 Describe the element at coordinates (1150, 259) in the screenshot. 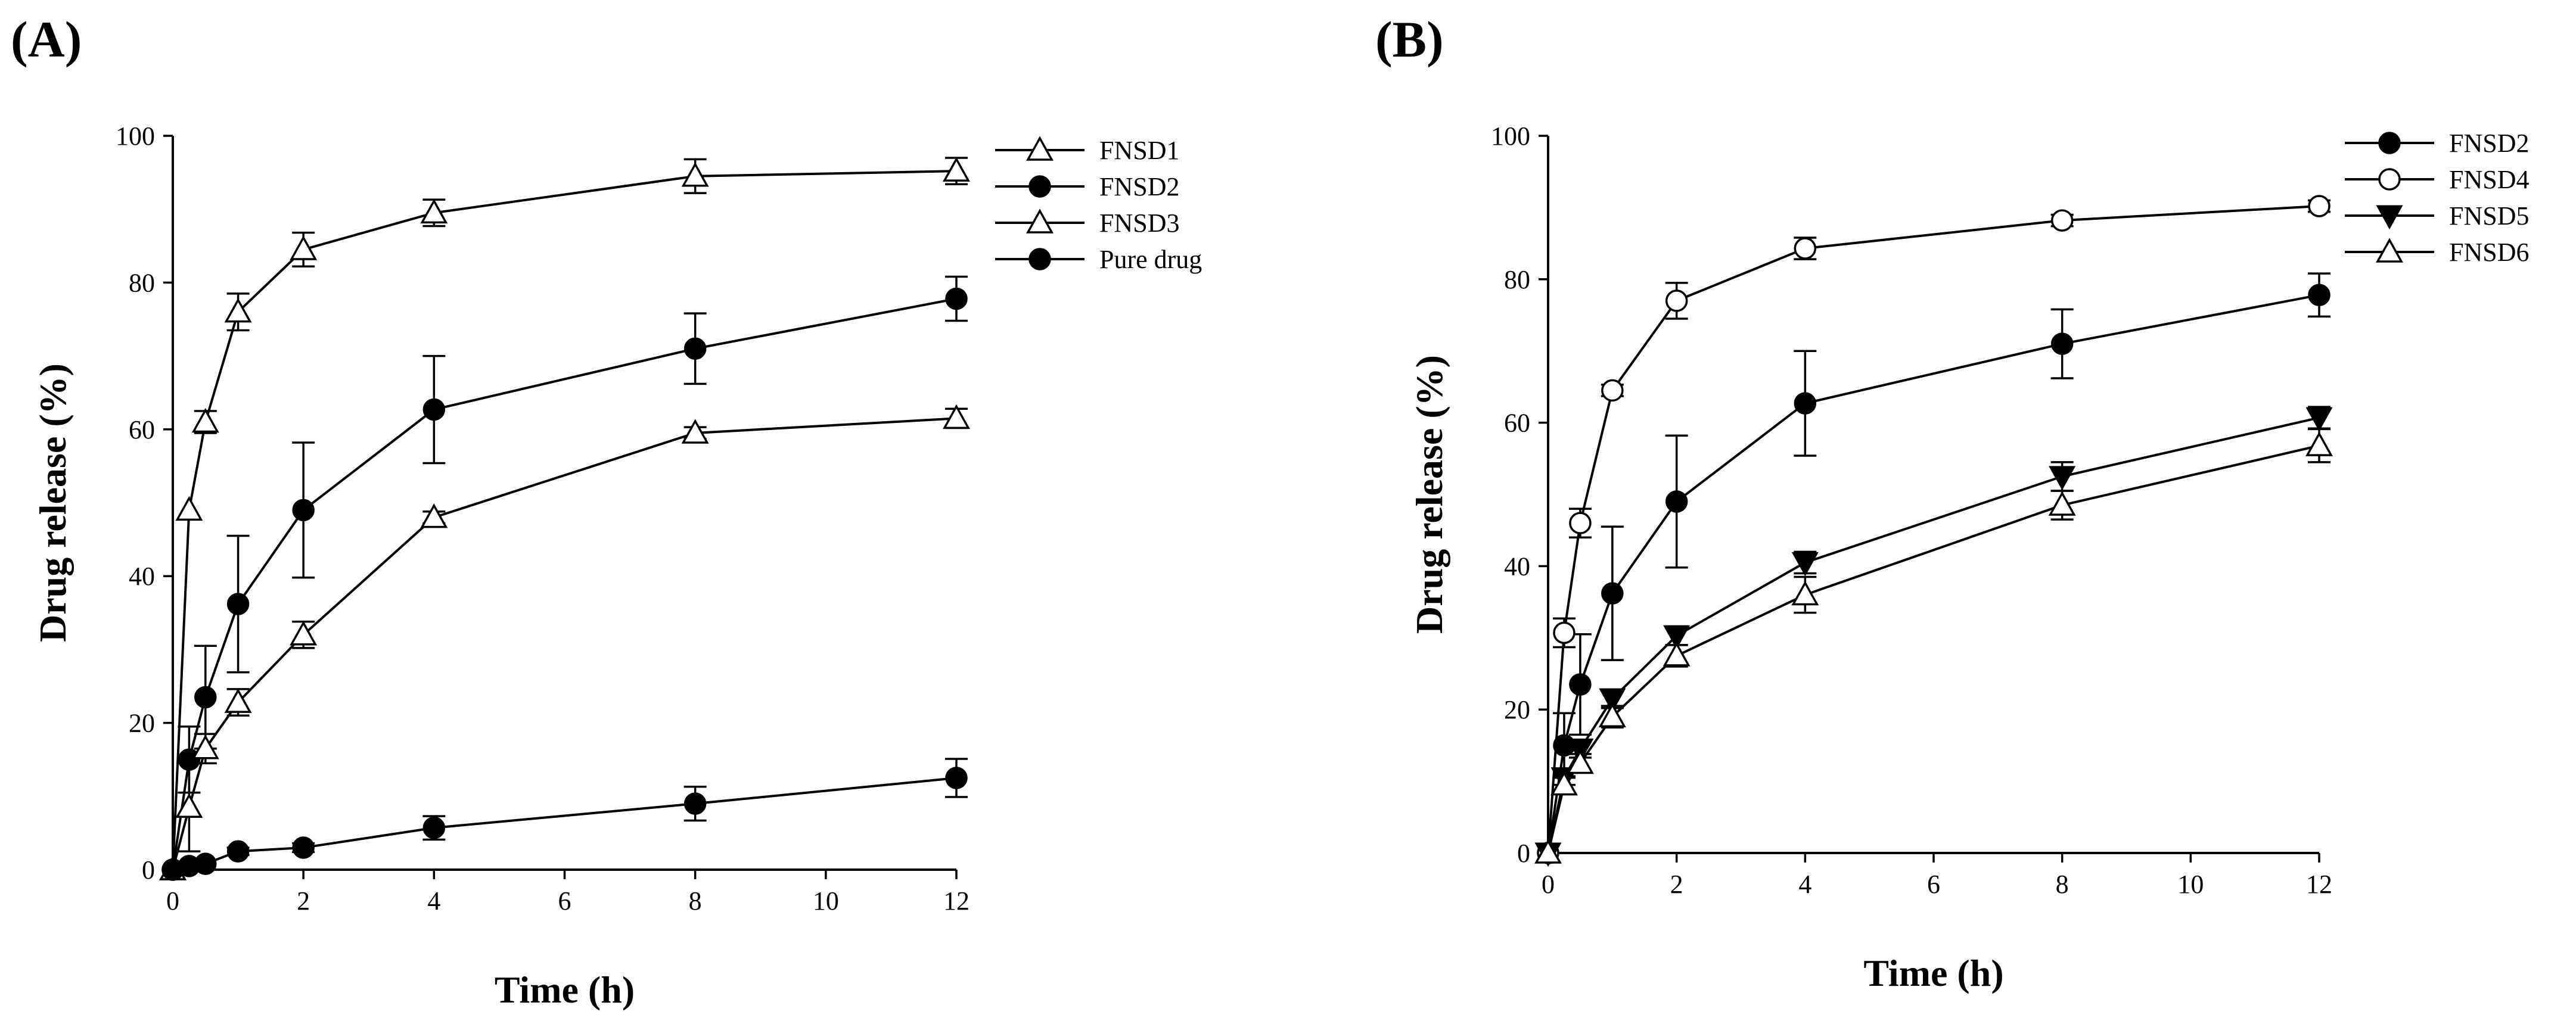

I see `legend-label: Pure drug` at that location.